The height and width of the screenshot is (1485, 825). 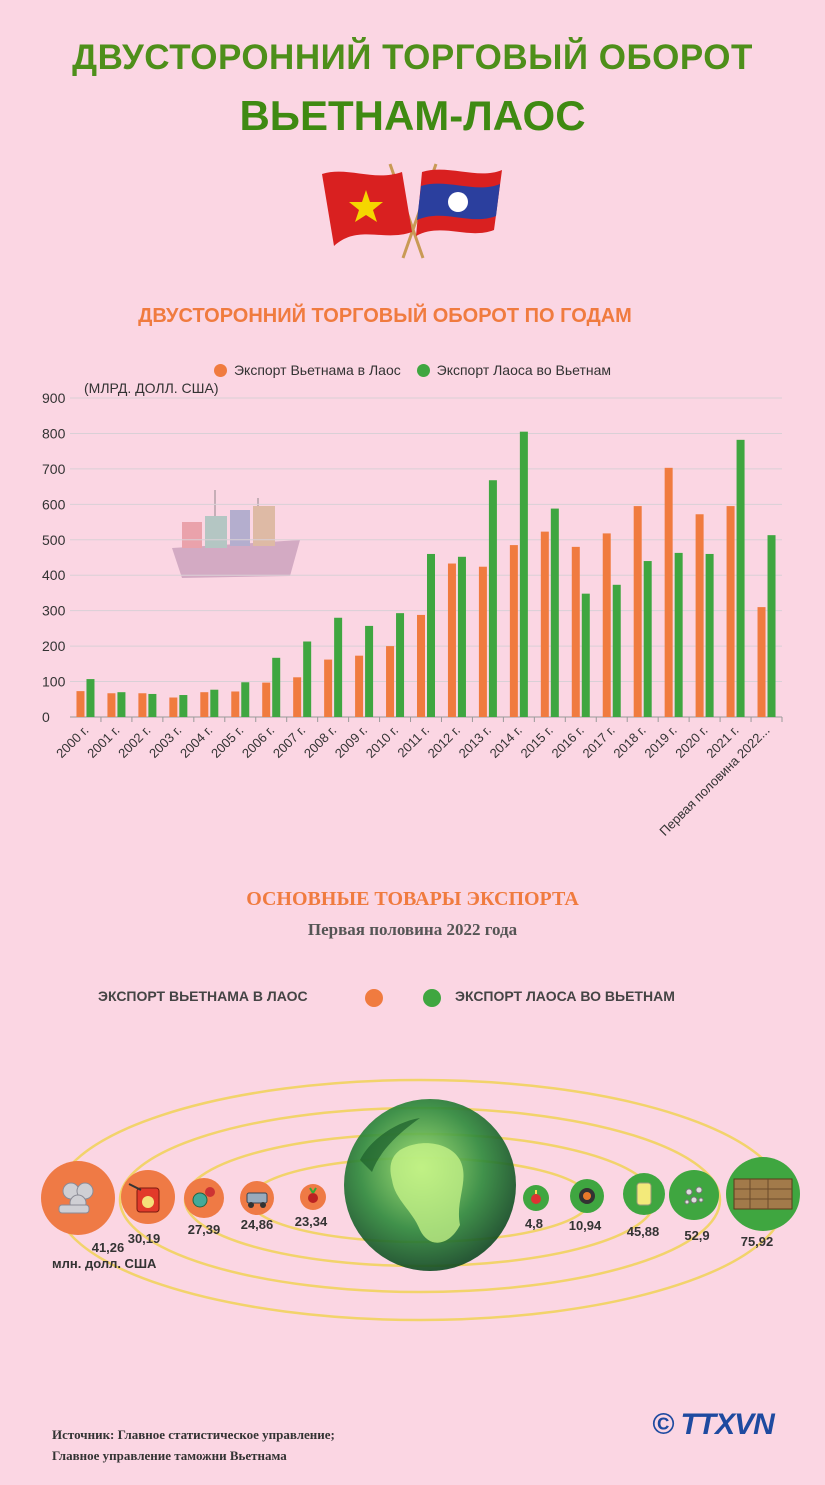 I want to click on value-vietnam-3: 27,39, so click(x=204, y=1229).